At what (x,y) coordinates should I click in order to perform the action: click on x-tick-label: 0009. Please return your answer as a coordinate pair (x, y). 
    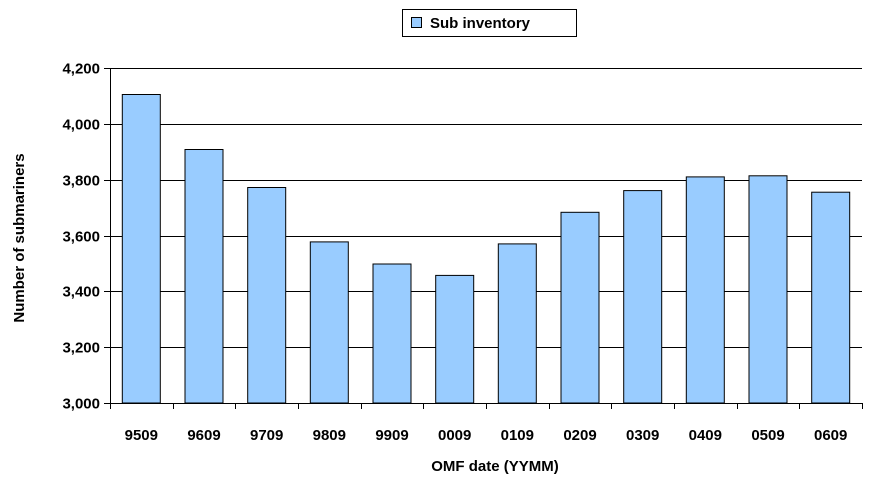
    Looking at the image, I should click on (454, 435).